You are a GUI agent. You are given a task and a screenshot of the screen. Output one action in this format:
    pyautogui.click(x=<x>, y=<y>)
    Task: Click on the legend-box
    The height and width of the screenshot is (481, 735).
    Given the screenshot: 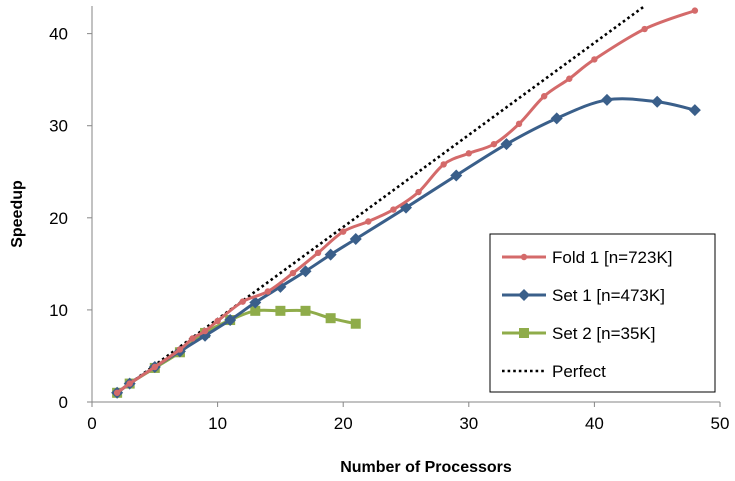 What is the action you would take?
    pyautogui.click(x=602, y=313)
    